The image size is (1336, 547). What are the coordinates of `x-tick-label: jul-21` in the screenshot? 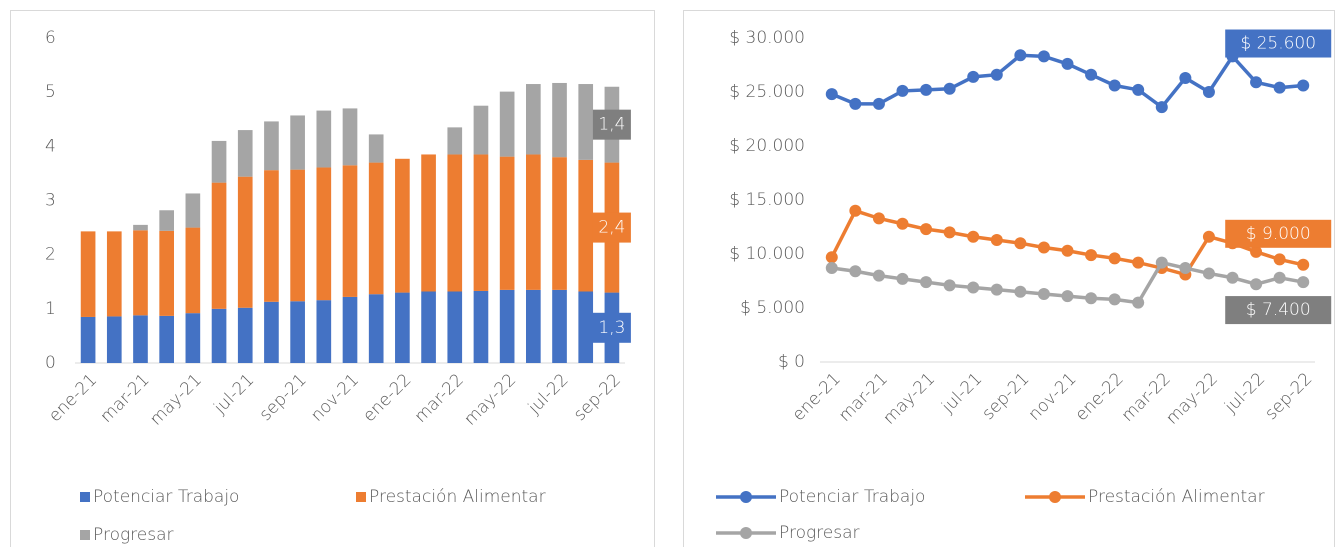 It's located at (234, 394).